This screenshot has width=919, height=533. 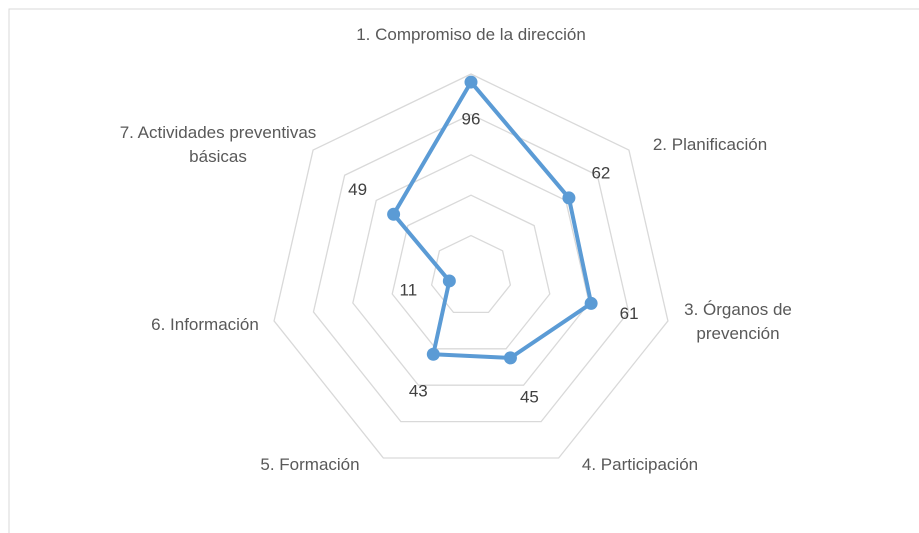 I want to click on data-label: 49, so click(x=357, y=189).